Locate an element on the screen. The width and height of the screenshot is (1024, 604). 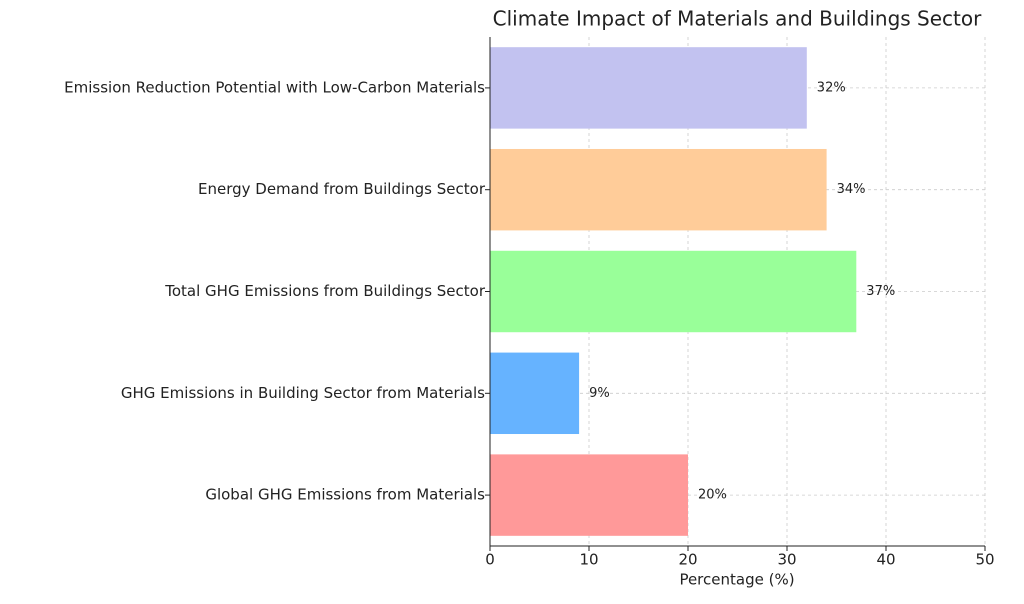
x-axis-label: Percentage (%) is located at coordinates (736, 580).